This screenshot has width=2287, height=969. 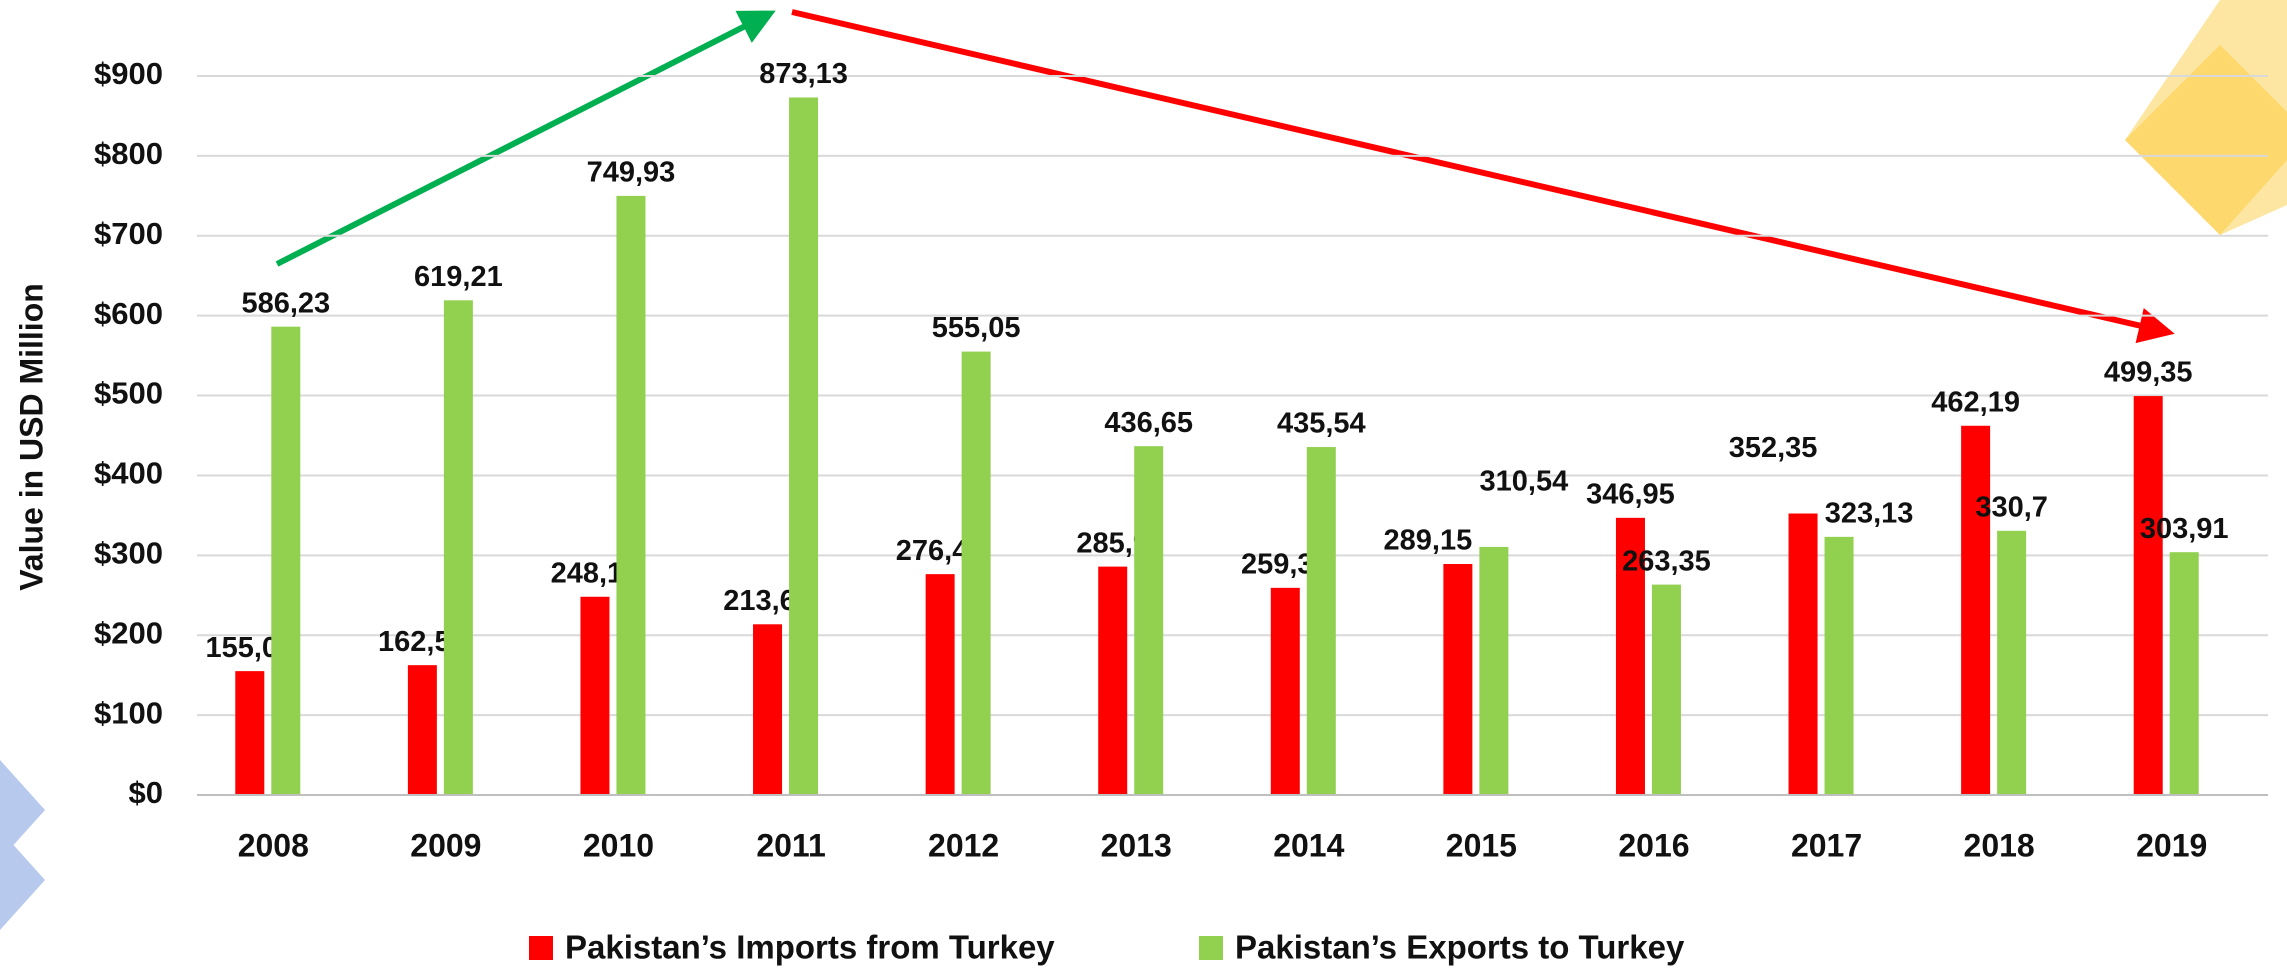 I want to click on y-tick-label: $800, so click(x=128, y=153).